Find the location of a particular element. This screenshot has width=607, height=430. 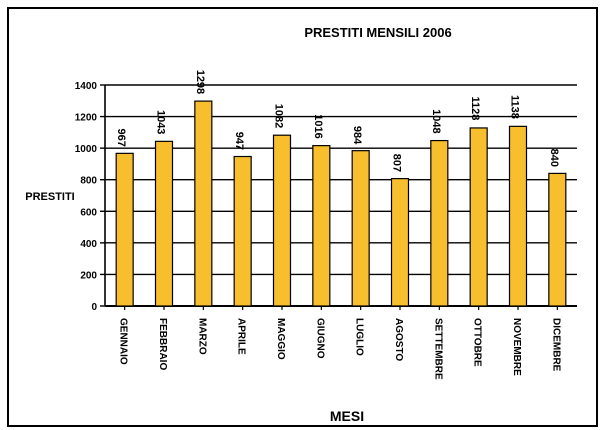

y-tick-label: 1400 is located at coordinates (86, 86).